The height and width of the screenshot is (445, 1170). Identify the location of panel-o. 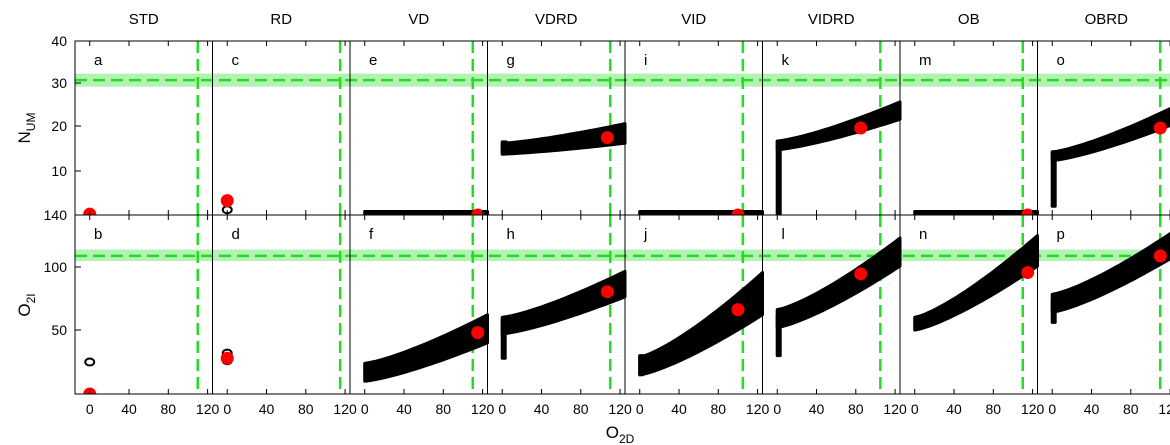
(1110, 128).